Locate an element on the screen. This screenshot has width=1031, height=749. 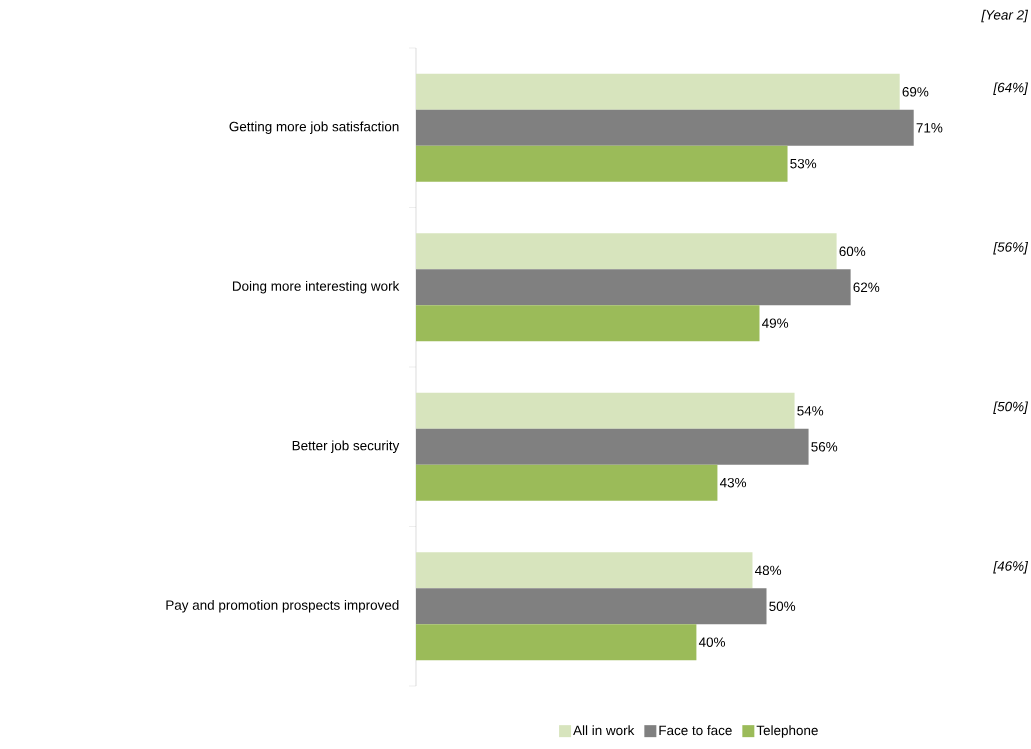
data-label: 62% is located at coordinates (866, 287).